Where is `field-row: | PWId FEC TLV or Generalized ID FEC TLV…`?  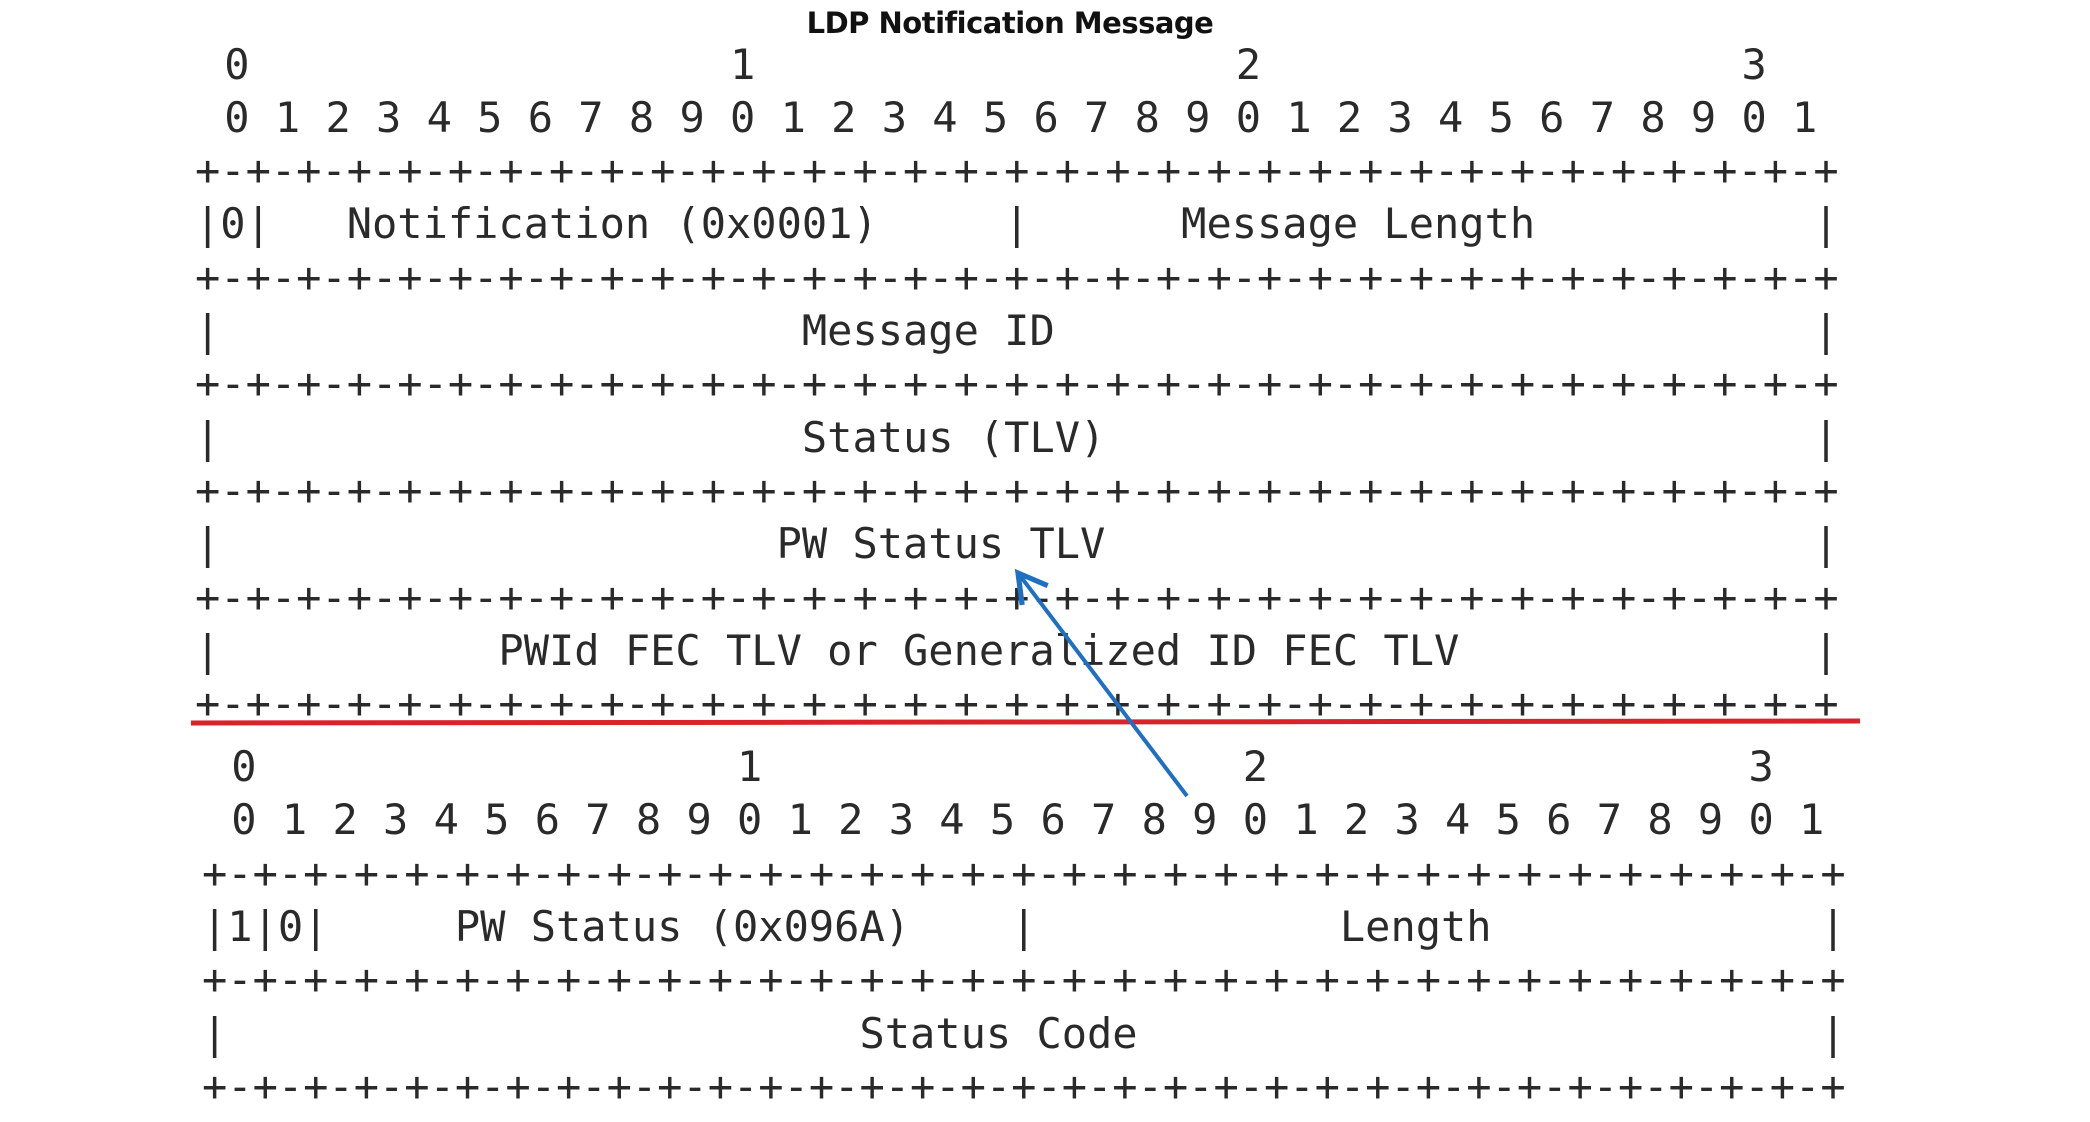
field-row: | PWId FEC TLV or Generalized ID FEC TLV… is located at coordinates (1017, 651).